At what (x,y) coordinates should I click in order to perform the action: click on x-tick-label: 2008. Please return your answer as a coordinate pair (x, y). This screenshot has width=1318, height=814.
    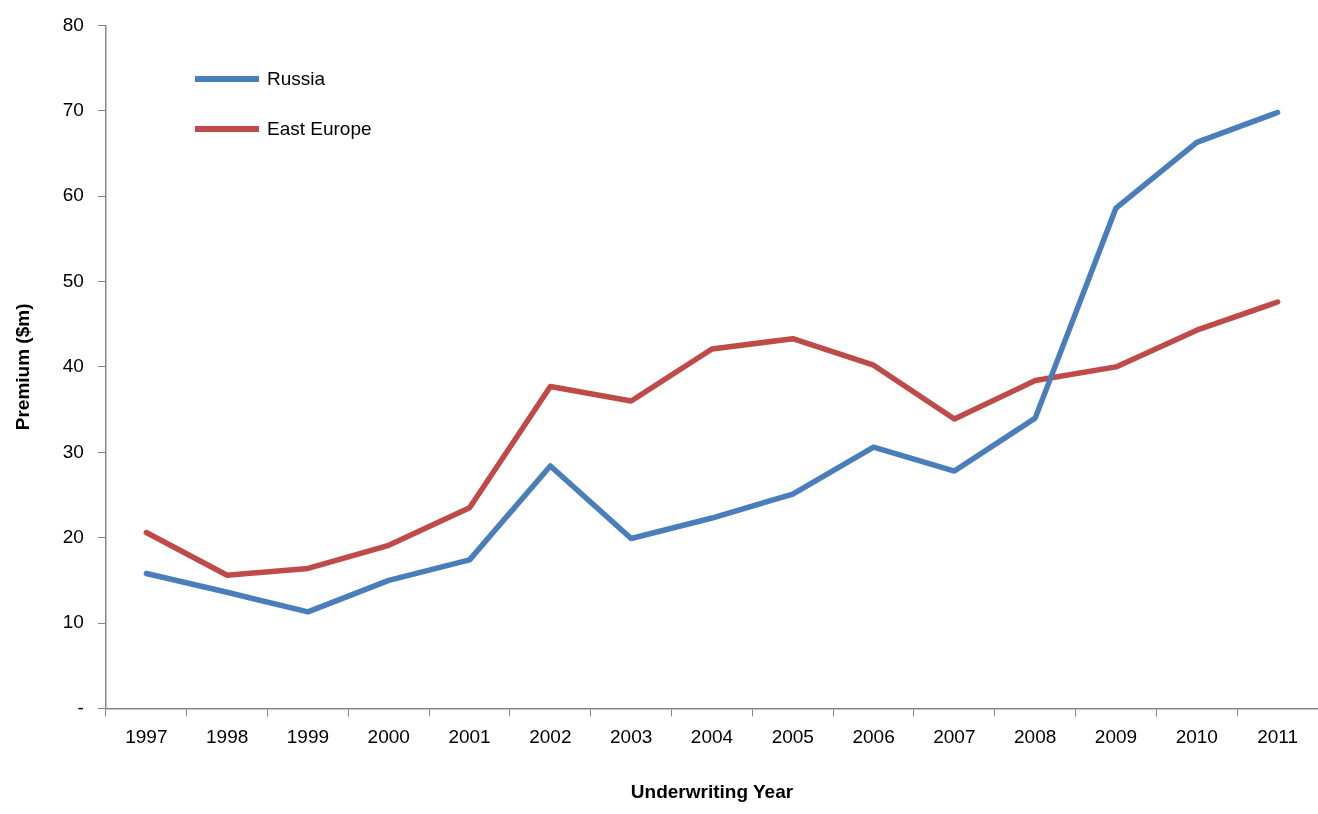
    Looking at the image, I should click on (1035, 737).